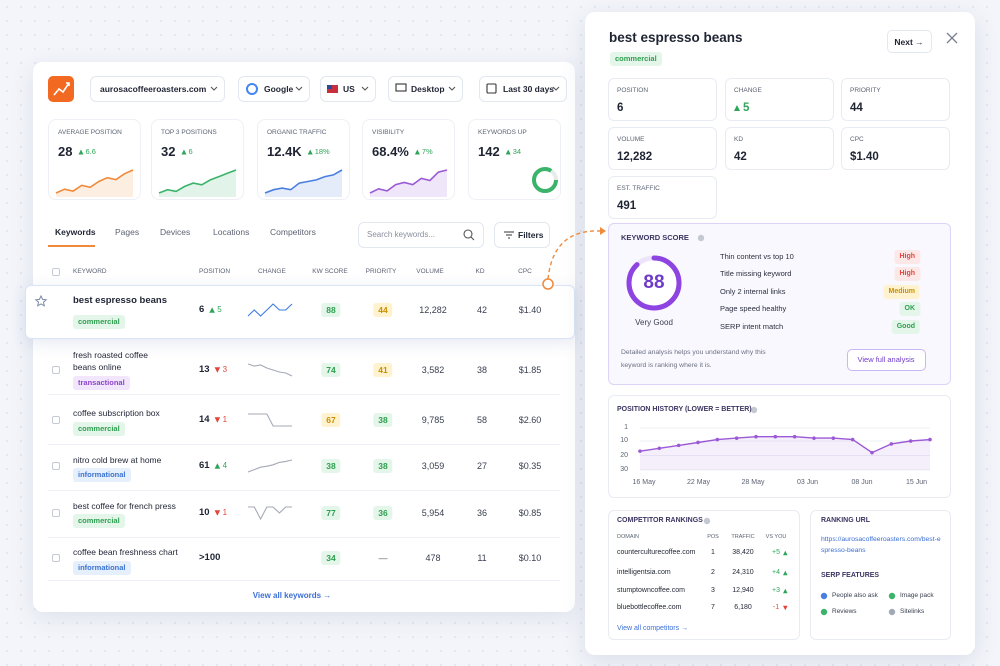  I want to click on column-header: VOLUME, so click(430, 271).